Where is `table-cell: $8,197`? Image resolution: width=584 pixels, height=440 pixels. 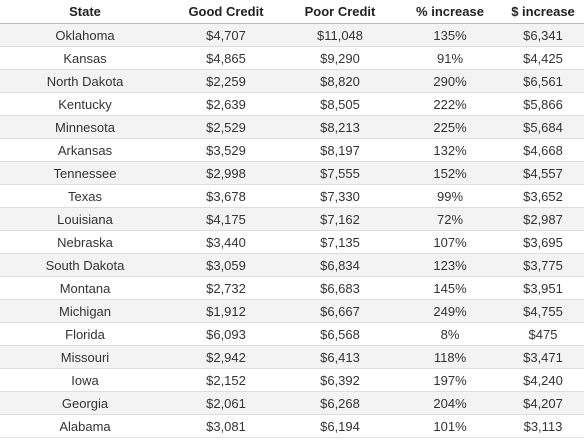
table-cell: $8,197 is located at coordinates (340, 150).